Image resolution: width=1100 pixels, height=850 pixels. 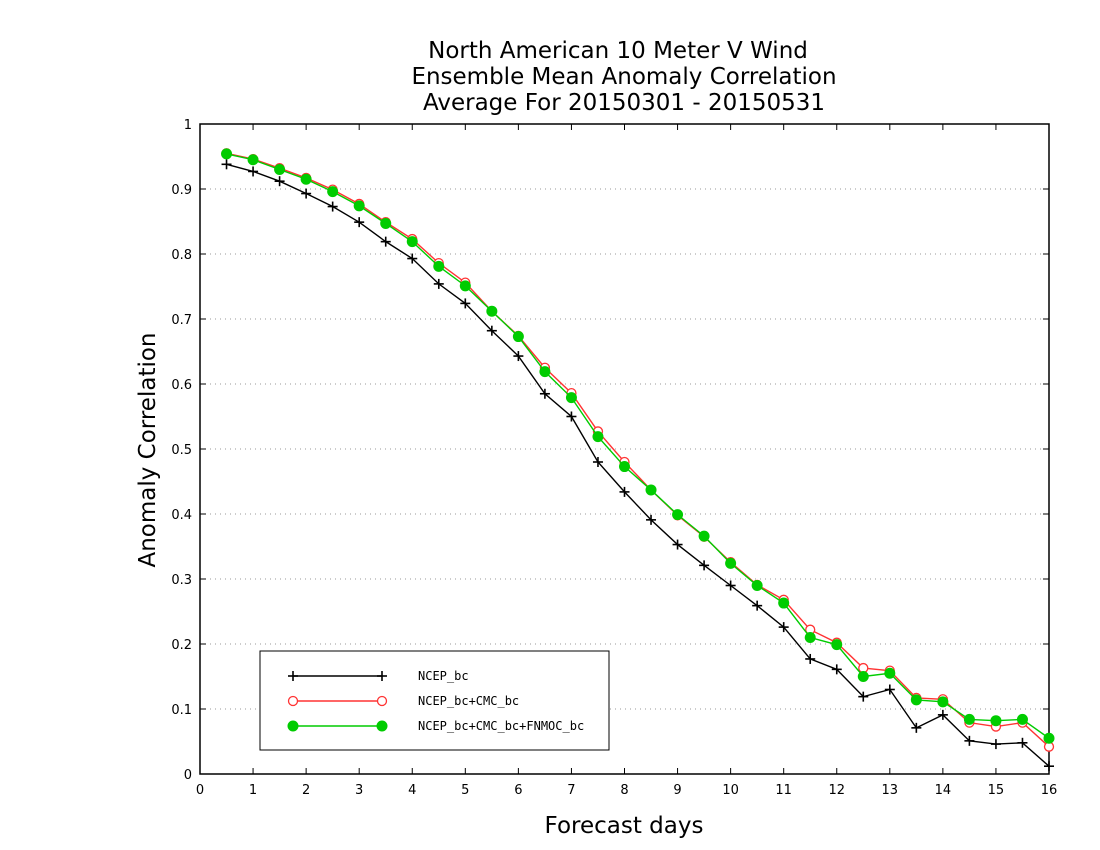 What do you see at coordinates (181, 515) in the screenshot?
I see `y-tick-label: 0.4` at bounding box center [181, 515].